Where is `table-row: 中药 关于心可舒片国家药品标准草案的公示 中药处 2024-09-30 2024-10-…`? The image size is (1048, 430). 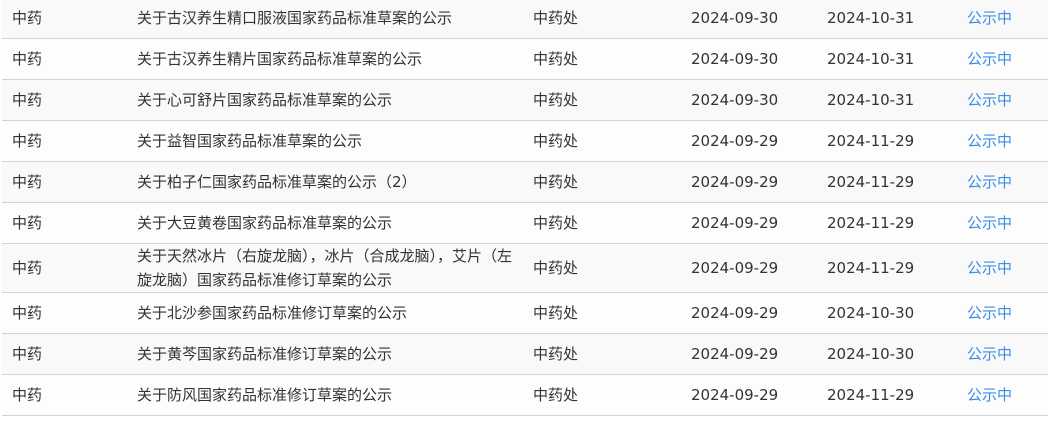
table-row: 中药 关于心可舒片国家药品标准草案的公示 中药处 2024-09-30 2024-10-… is located at coordinates (525, 100).